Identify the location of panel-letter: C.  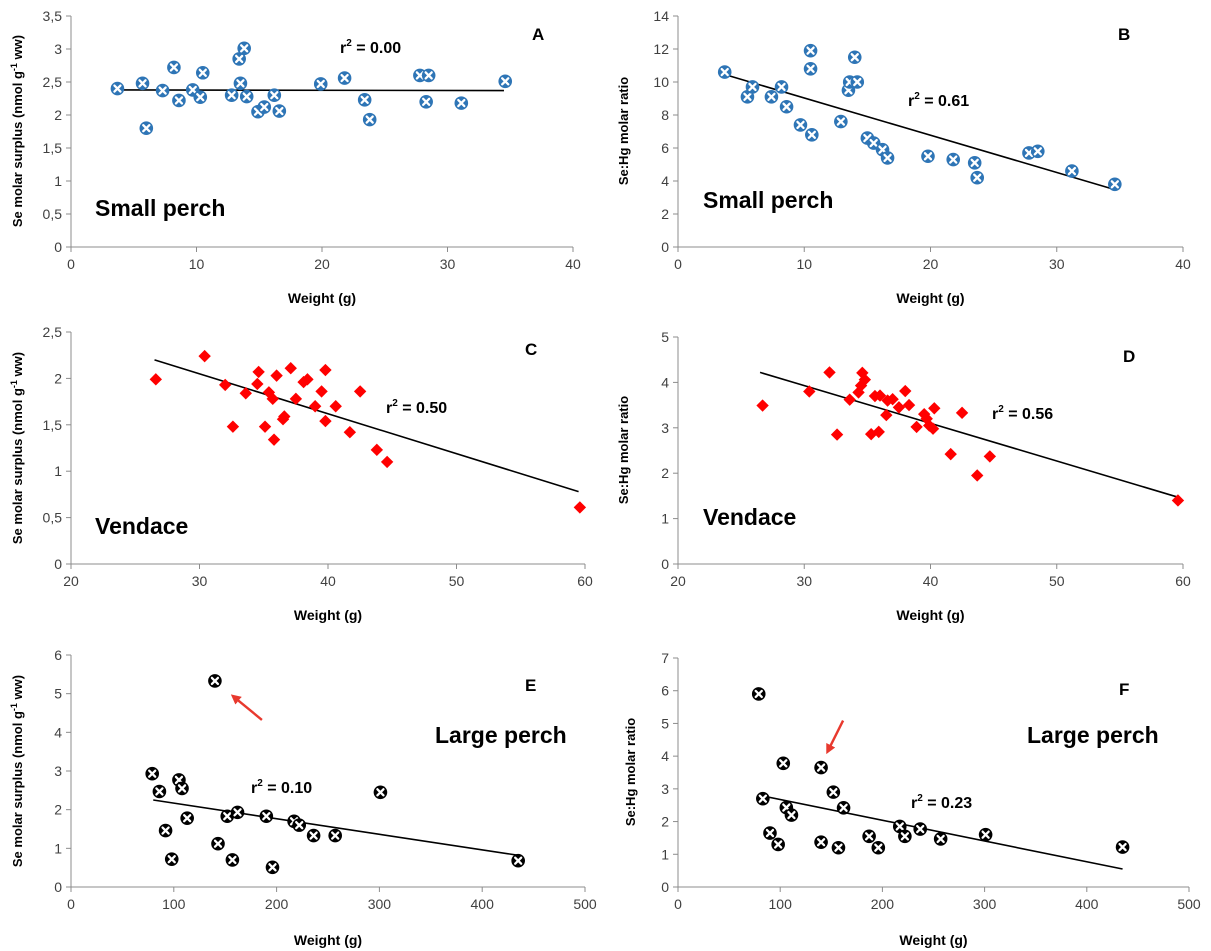
(531, 349).